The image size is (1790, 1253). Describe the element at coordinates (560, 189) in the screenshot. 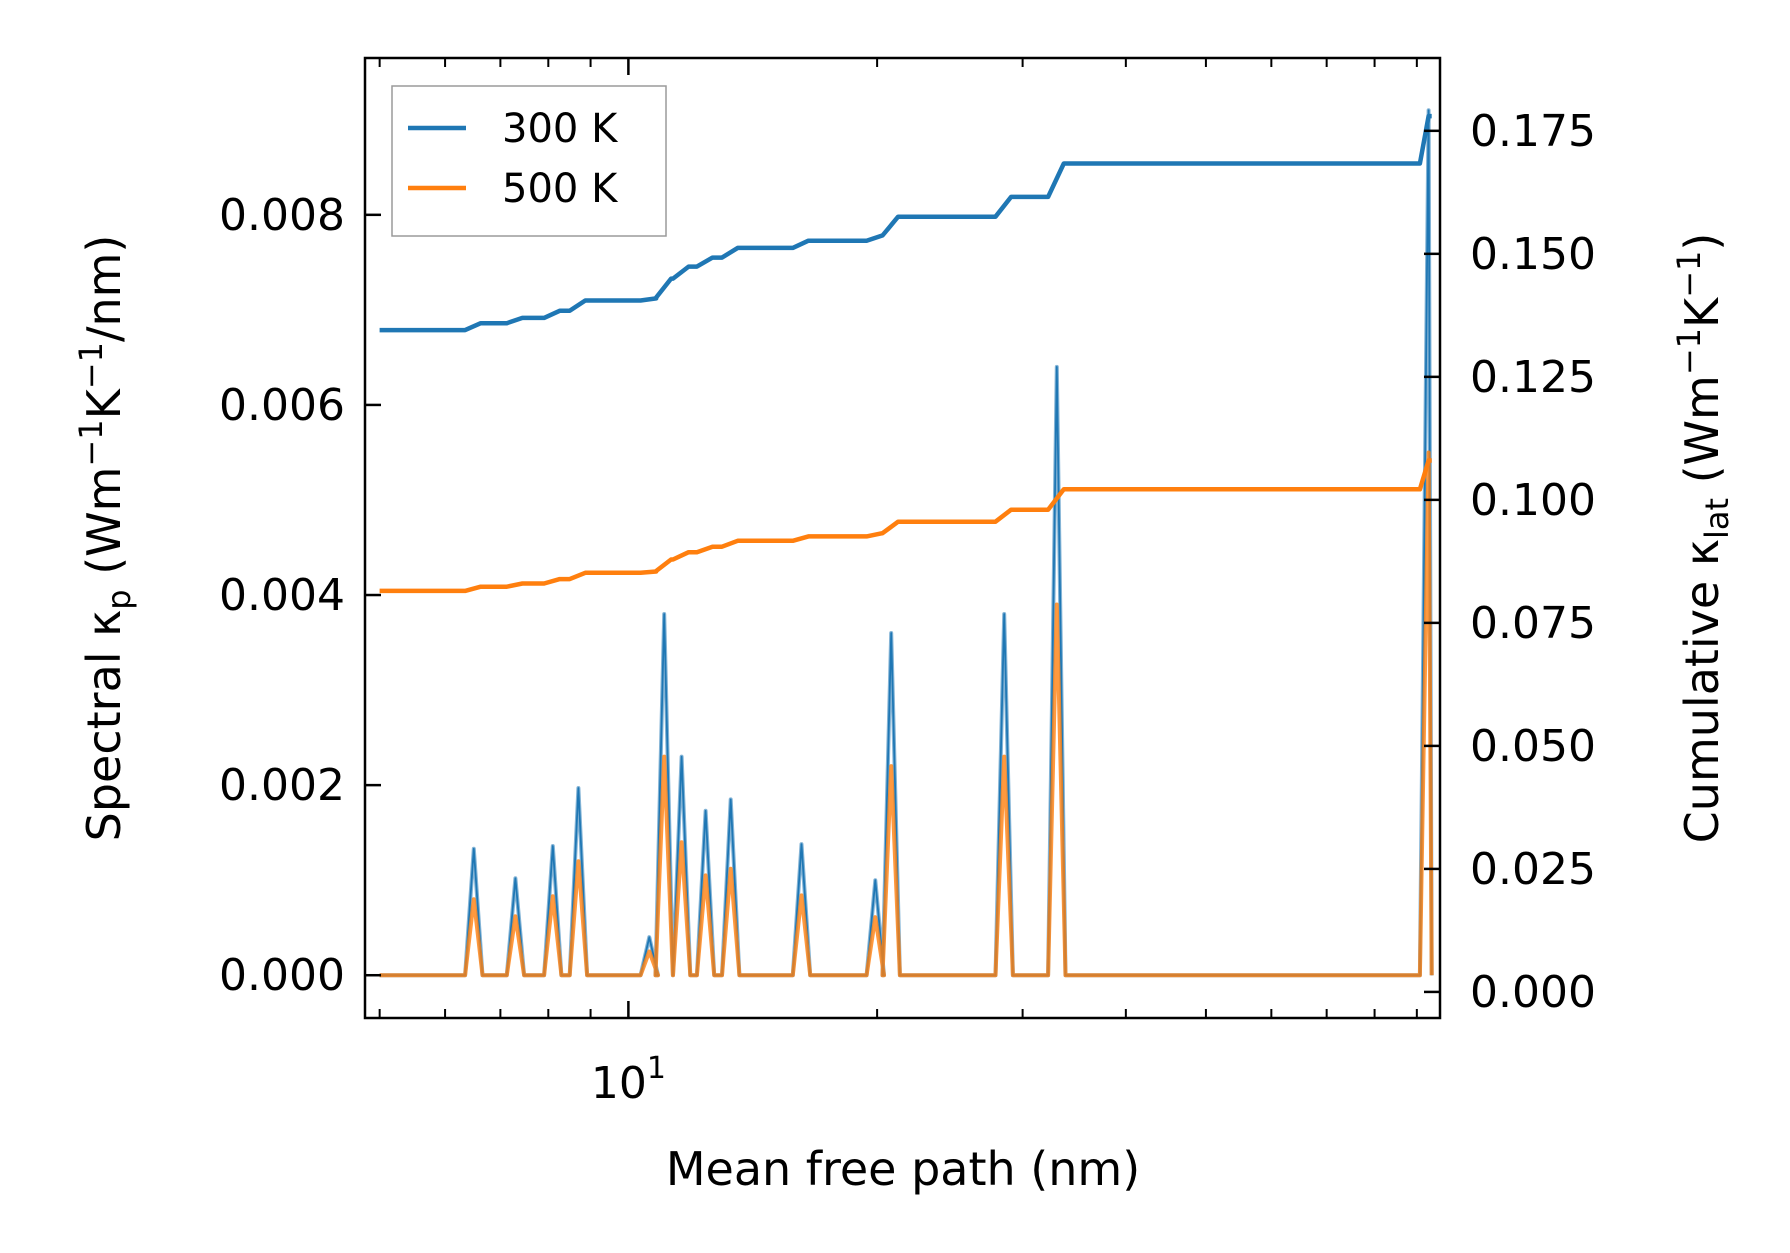

I see `legend-label-500k: 500 K` at that location.